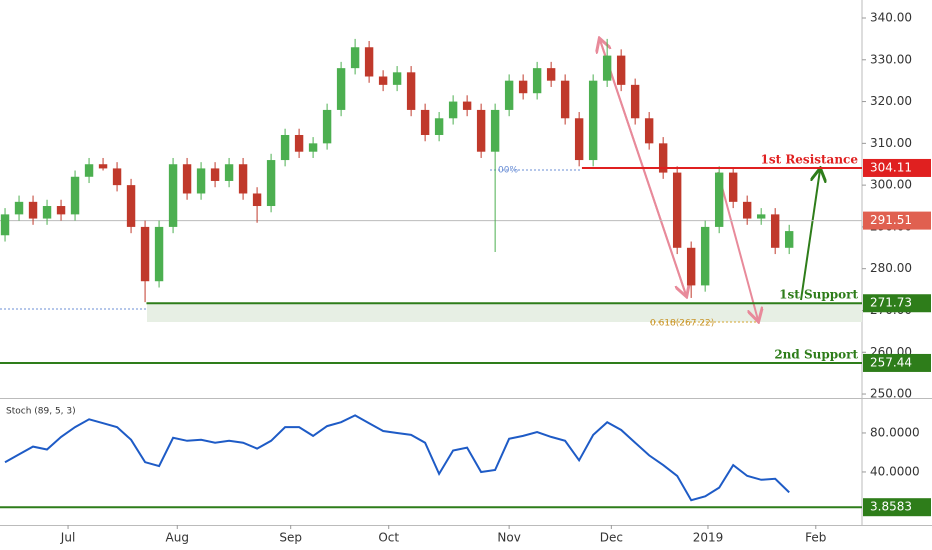 This screenshot has height=550, width=932. I want to click on last-price-tag, so click(897, 220).